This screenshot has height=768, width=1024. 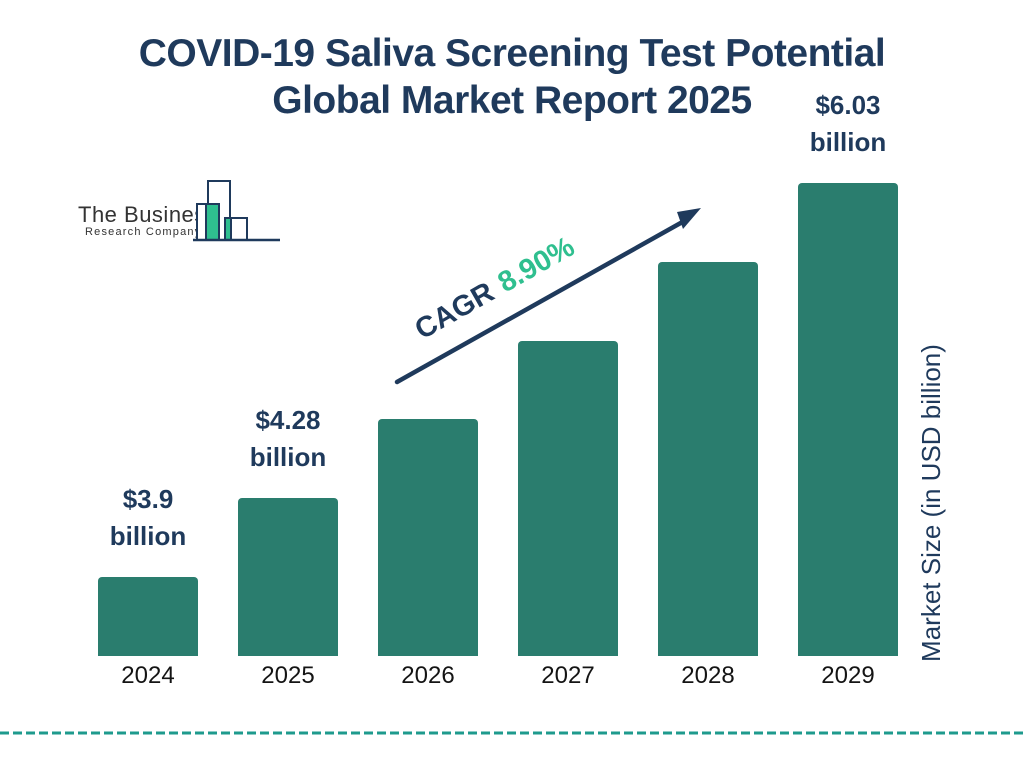 What do you see at coordinates (708, 458) in the screenshot?
I see `bar-2028` at bounding box center [708, 458].